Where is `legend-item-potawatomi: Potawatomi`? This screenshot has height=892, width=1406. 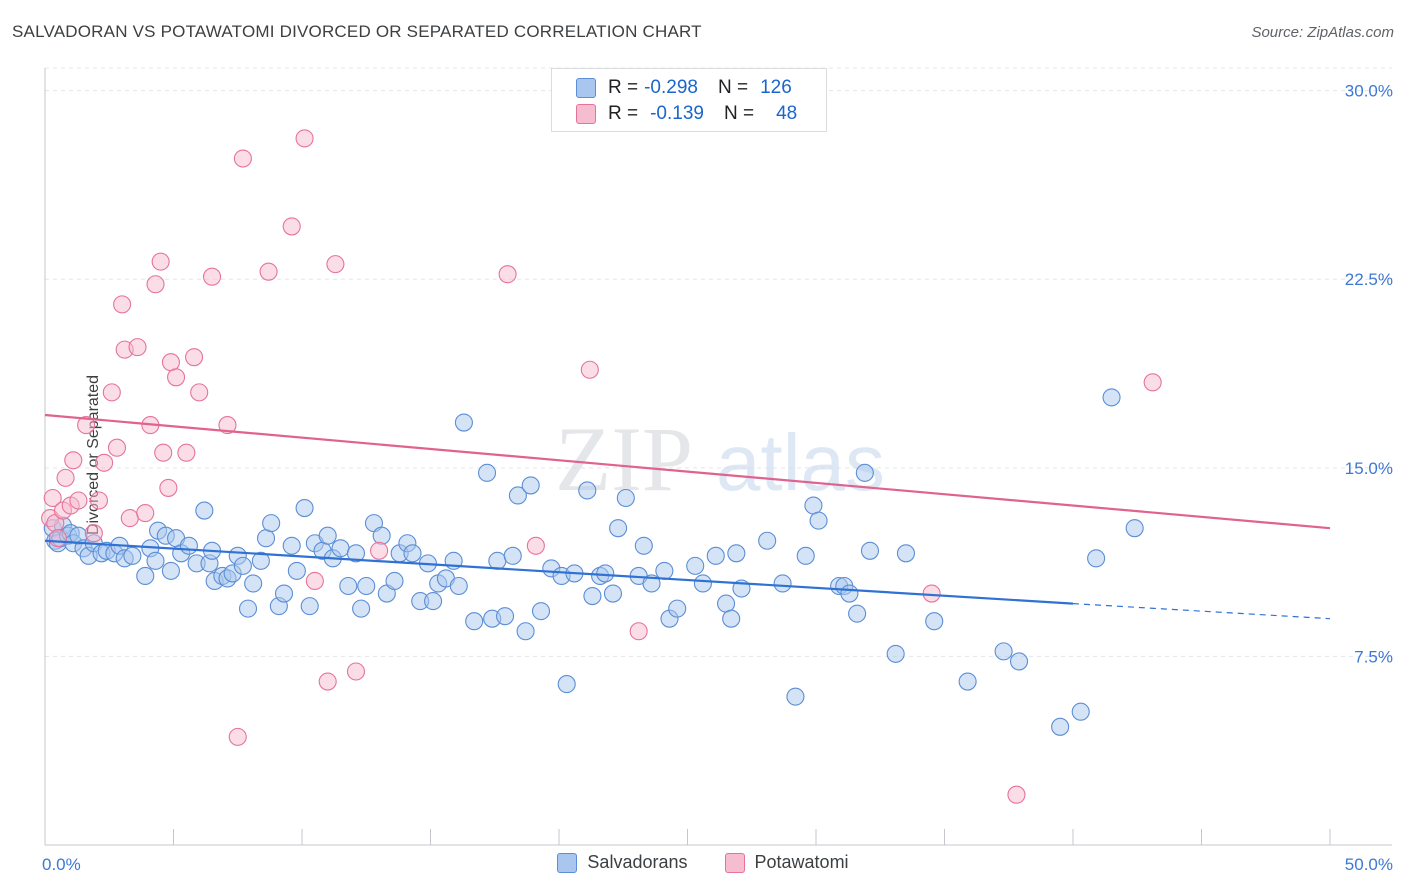
legend-item-potawatomi: Potawatomi is located at coordinates (786, 862).